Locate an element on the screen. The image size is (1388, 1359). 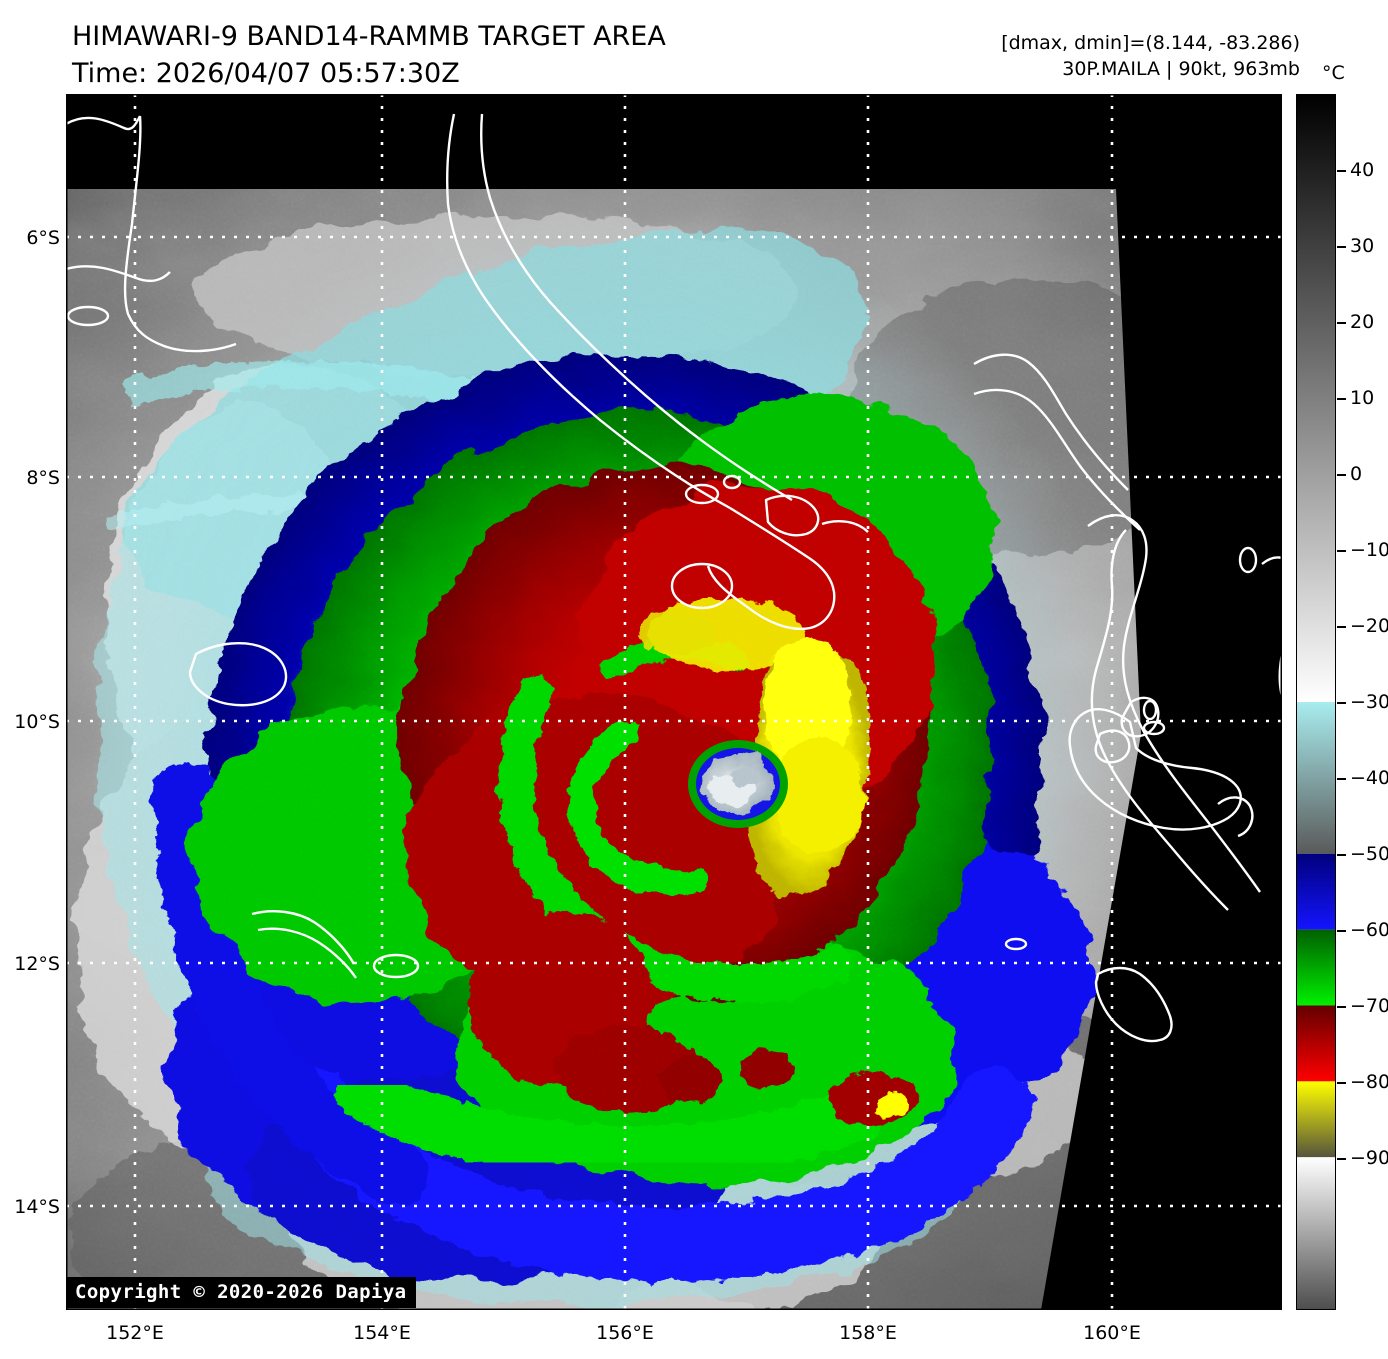
lon-label-4: 160°E is located at coordinates (1112, 1333).